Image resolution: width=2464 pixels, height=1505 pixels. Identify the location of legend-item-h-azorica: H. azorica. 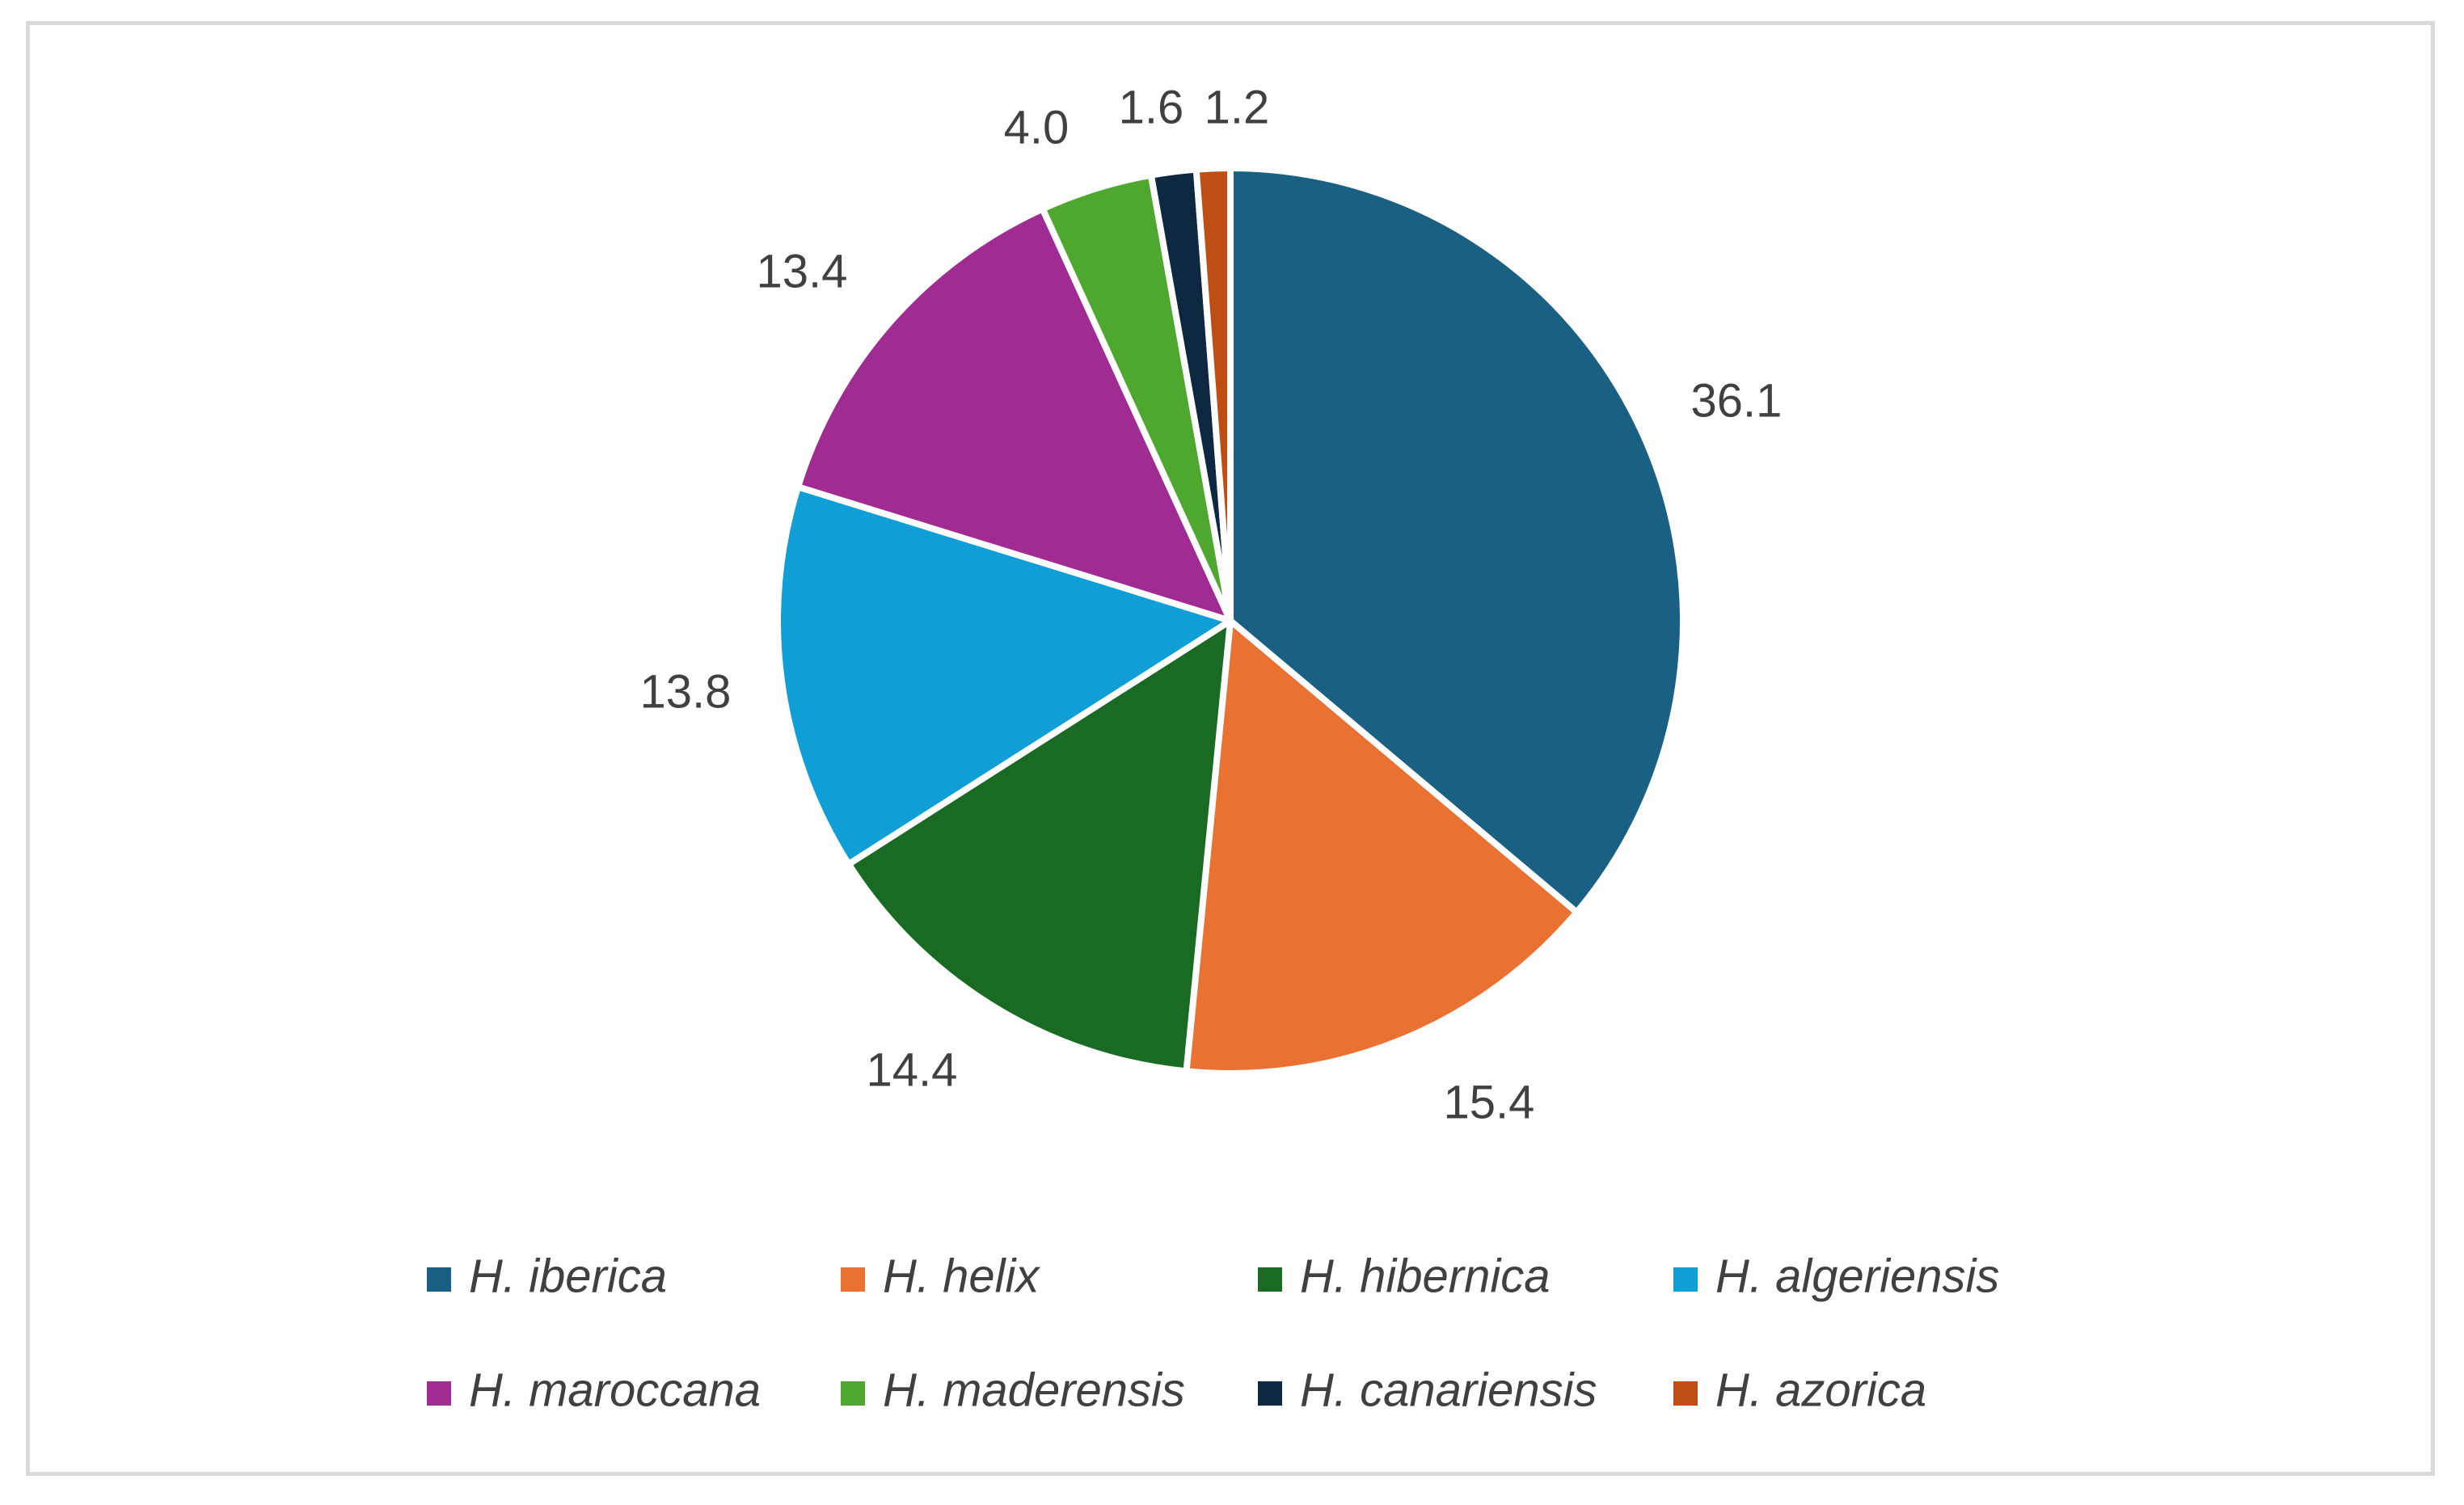
(1799, 1390).